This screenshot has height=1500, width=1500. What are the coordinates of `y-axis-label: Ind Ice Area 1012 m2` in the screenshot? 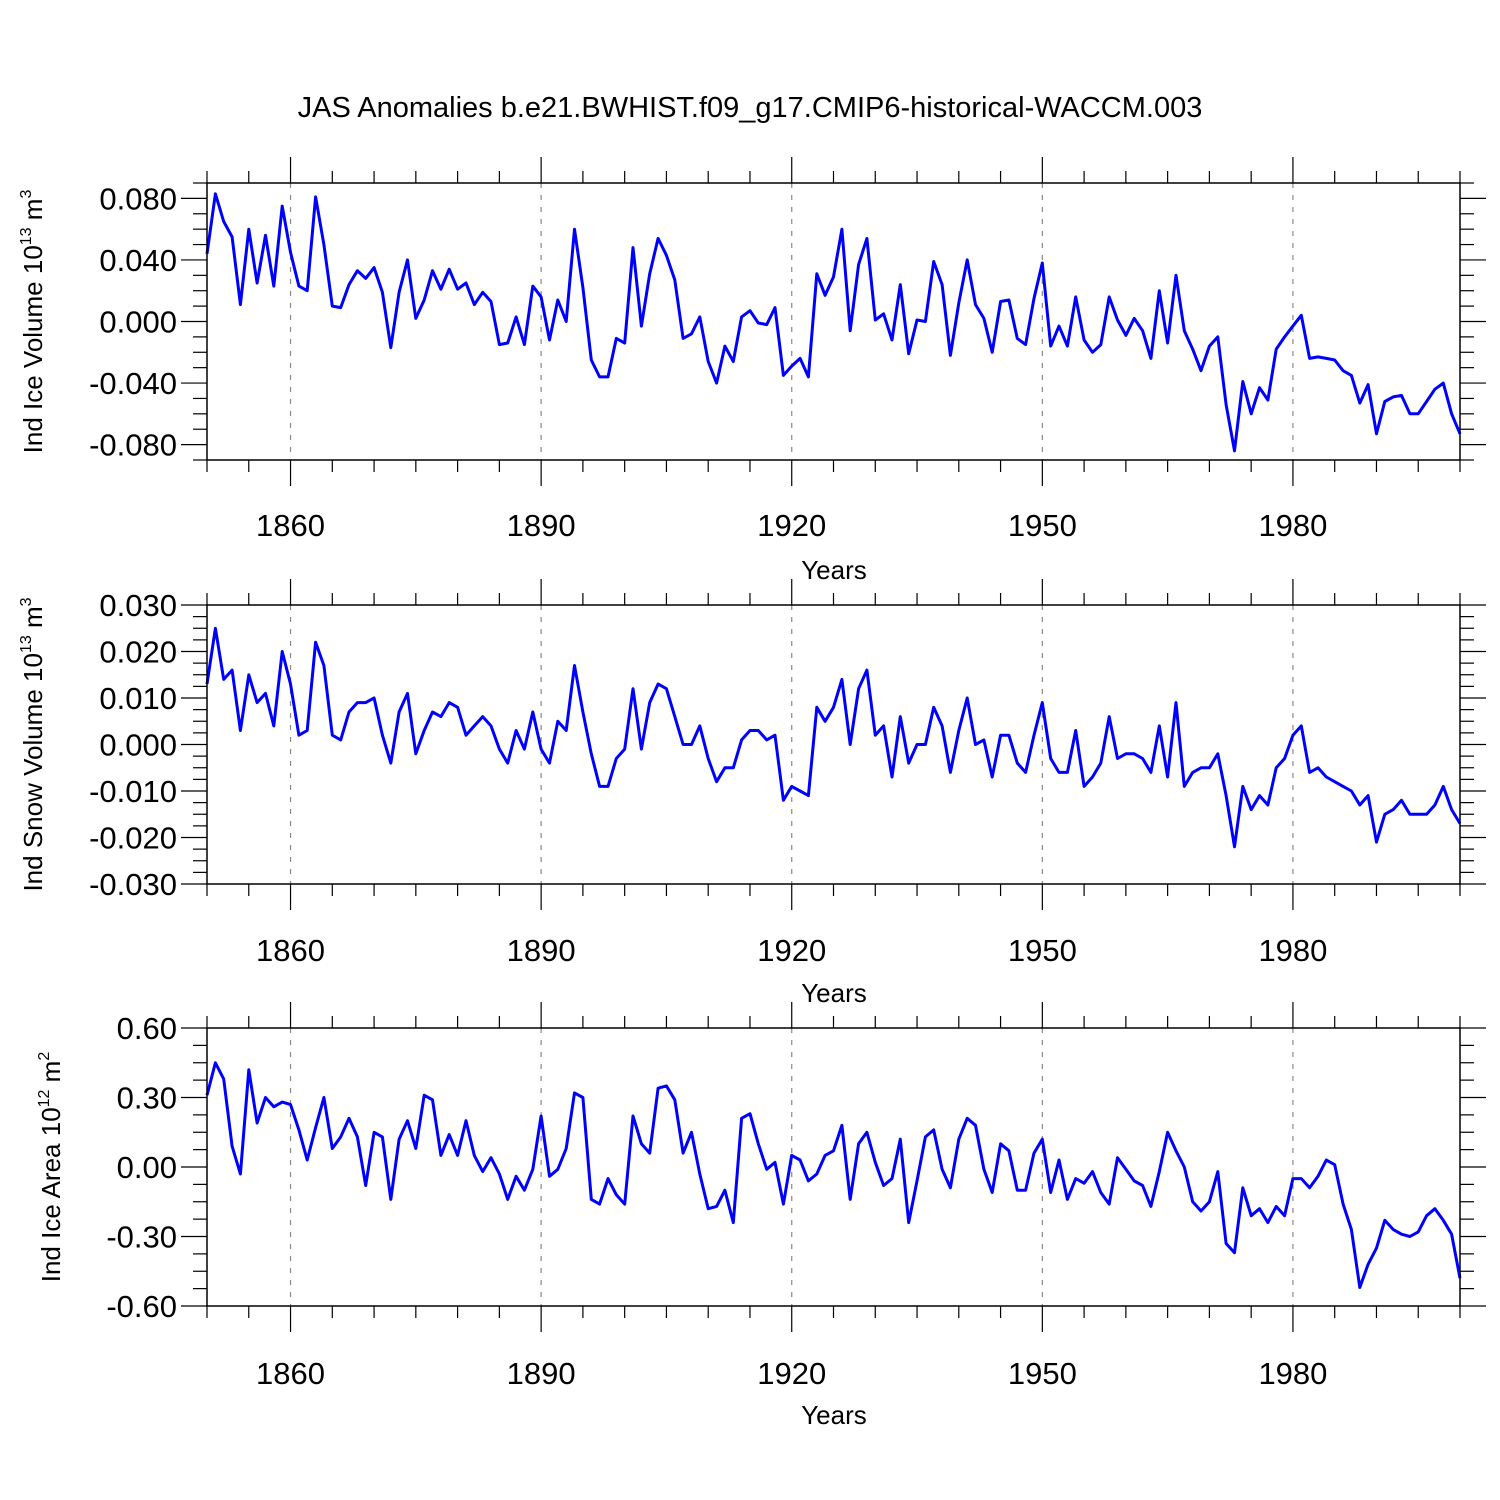 It's located at (51, 1167).